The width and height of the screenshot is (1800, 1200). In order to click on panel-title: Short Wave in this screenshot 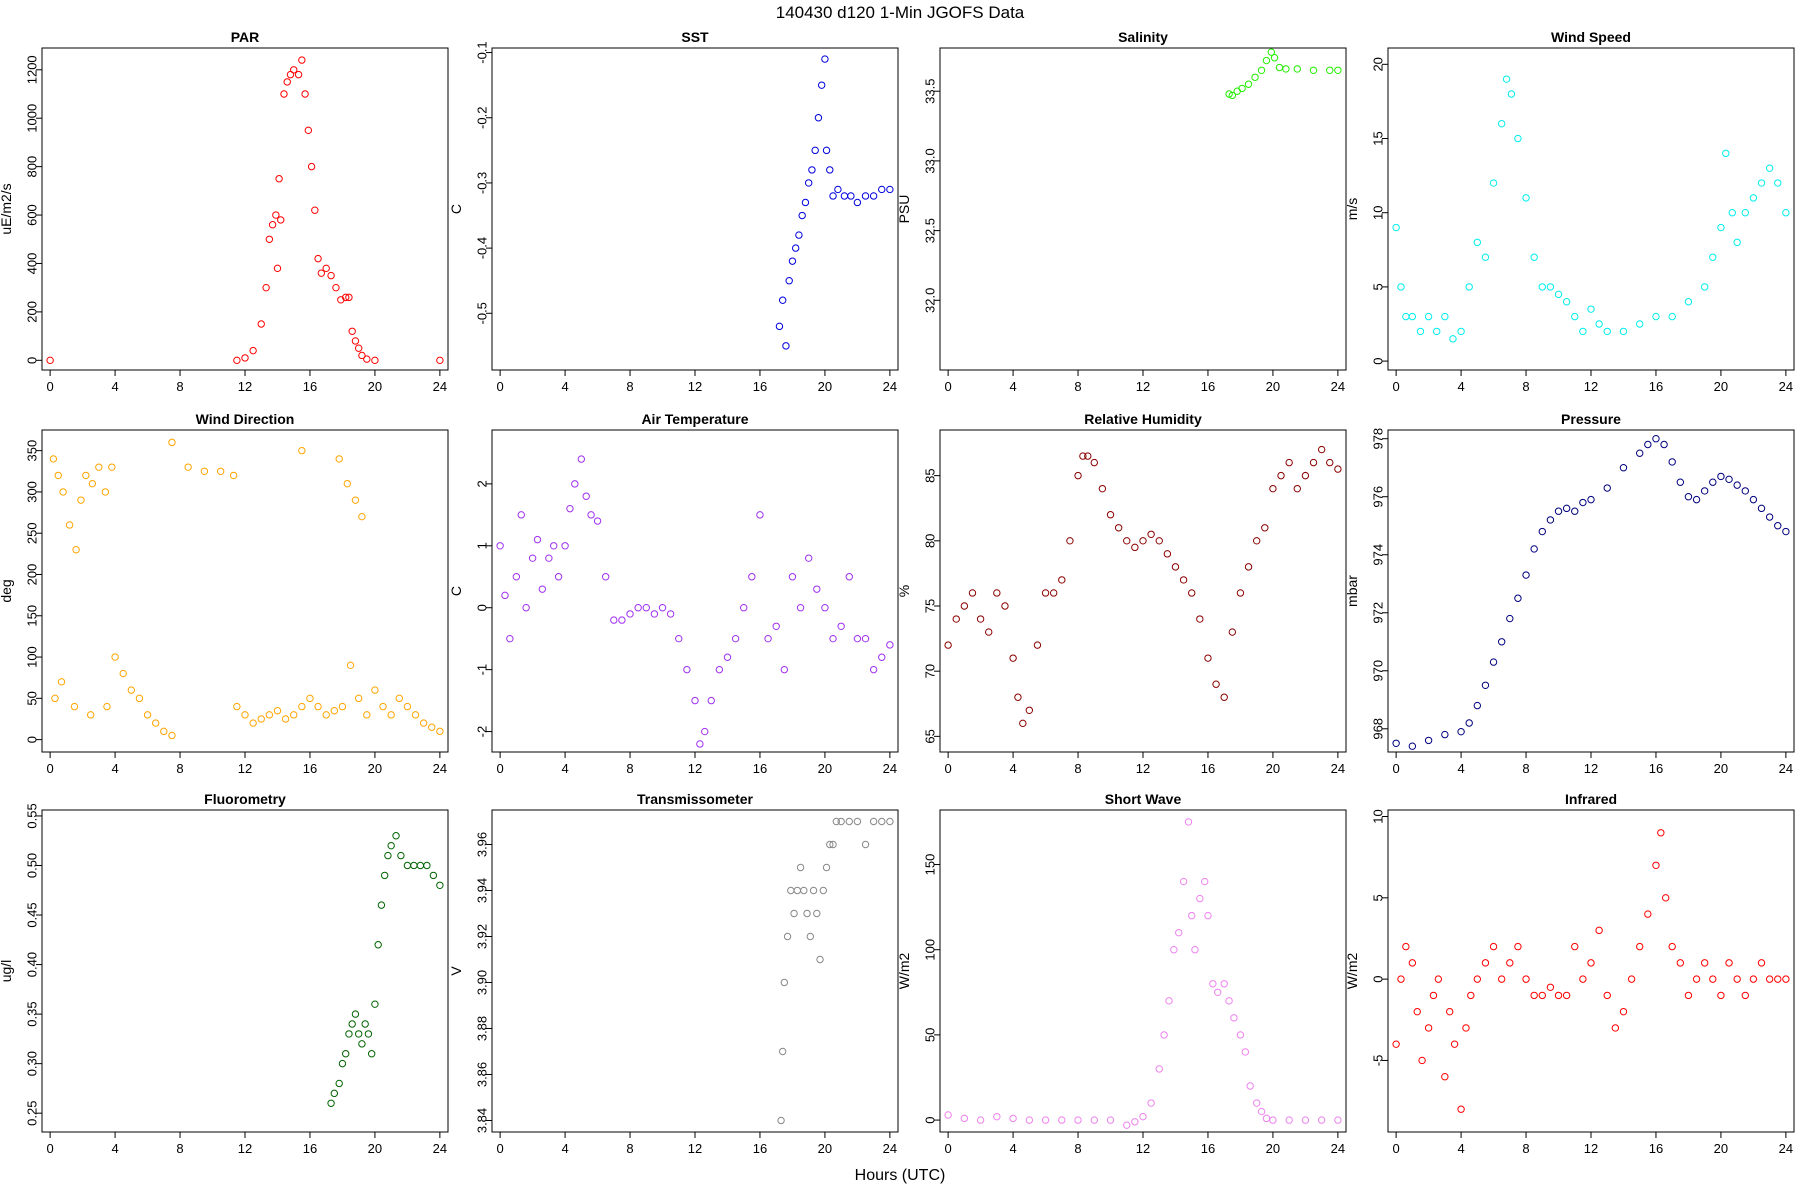, I will do `click(1143, 799)`.